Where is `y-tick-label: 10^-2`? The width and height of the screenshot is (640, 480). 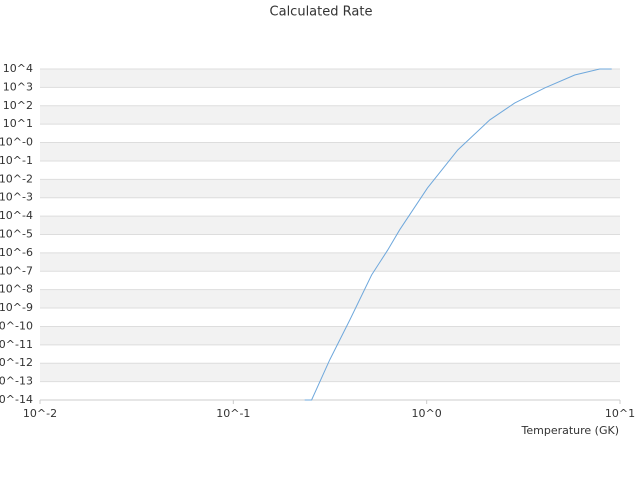 y-tick-label: 10^-2 is located at coordinates (16, 178).